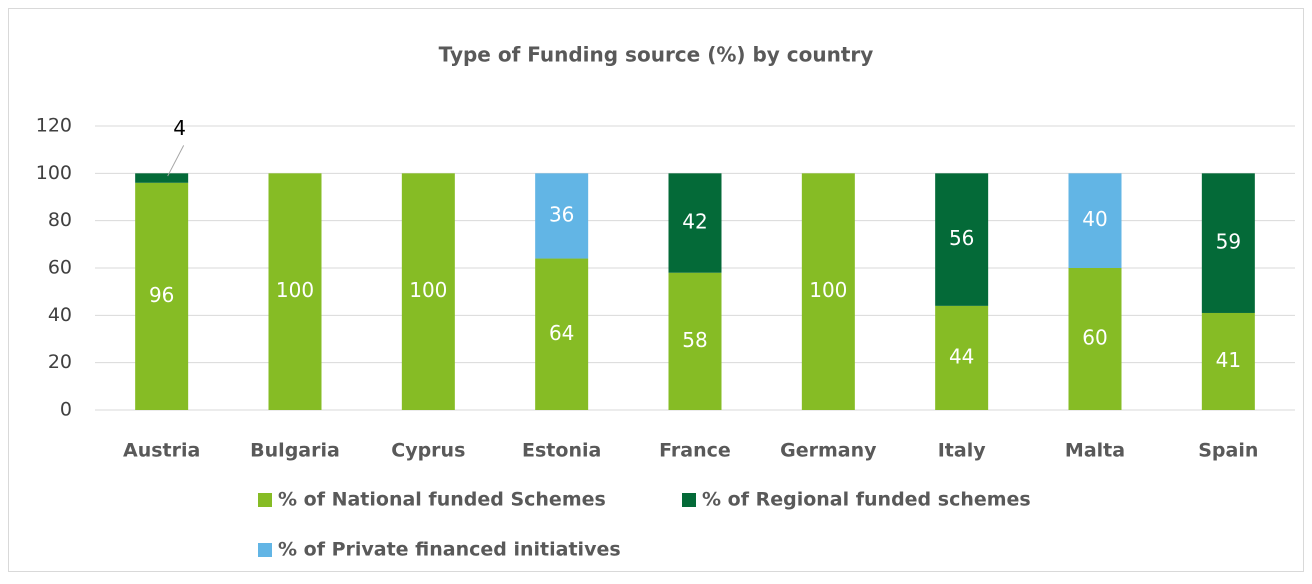 This screenshot has width=1312, height=584. I want to click on x-tick-label: Germany, so click(828, 451).